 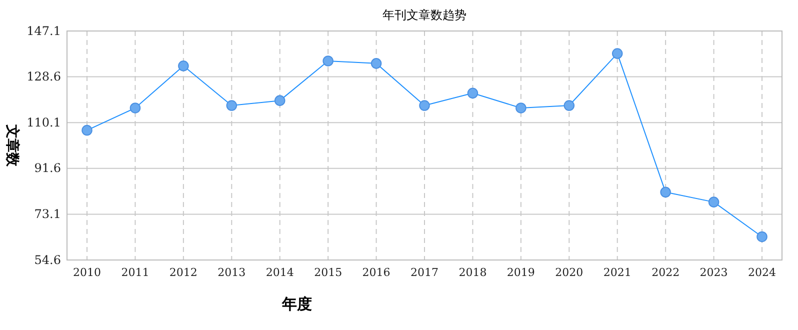 I want to click on x-tick-label: 2010, so click(x=87, y=272).